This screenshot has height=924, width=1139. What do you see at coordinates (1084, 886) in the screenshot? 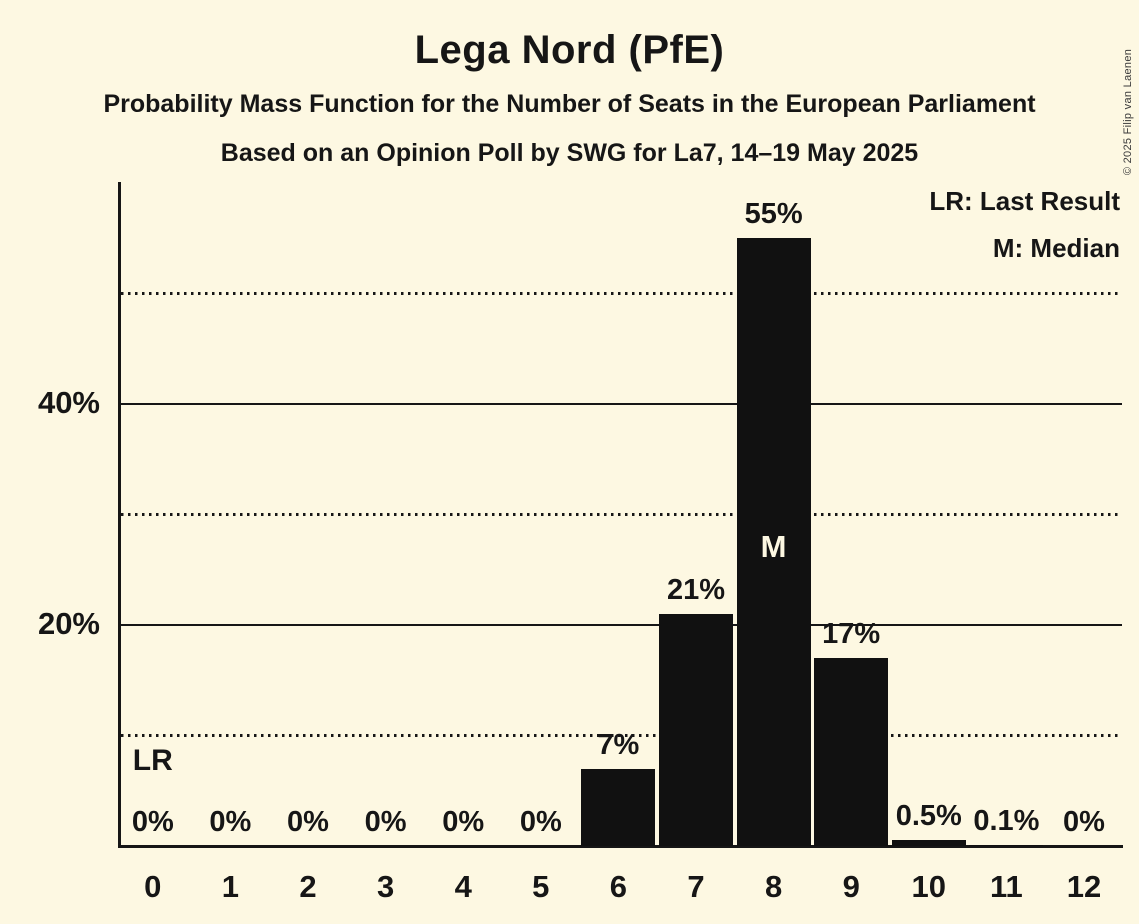
I see `x-tick-12: 12` at bounding box center [1084, 886].